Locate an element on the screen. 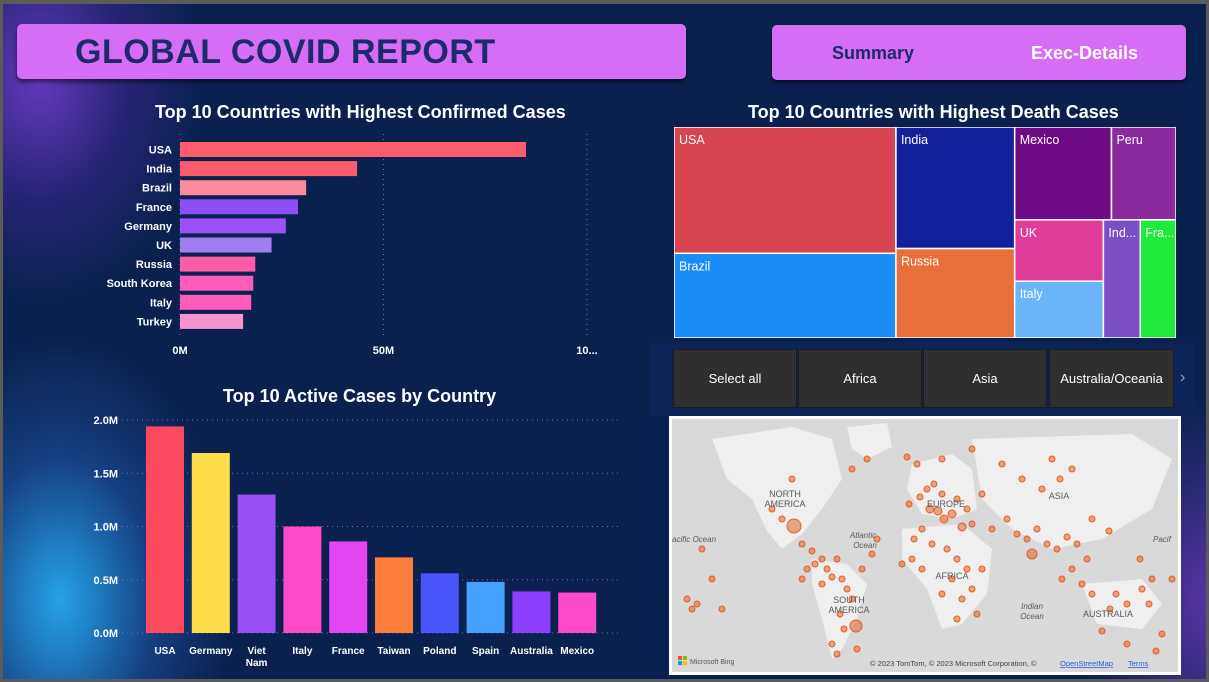 Image resolution: width=1209 pixels, height=682 pixels. slicer-australia-oceania: Australia/Oceania is located at coordinates (1111, 378).